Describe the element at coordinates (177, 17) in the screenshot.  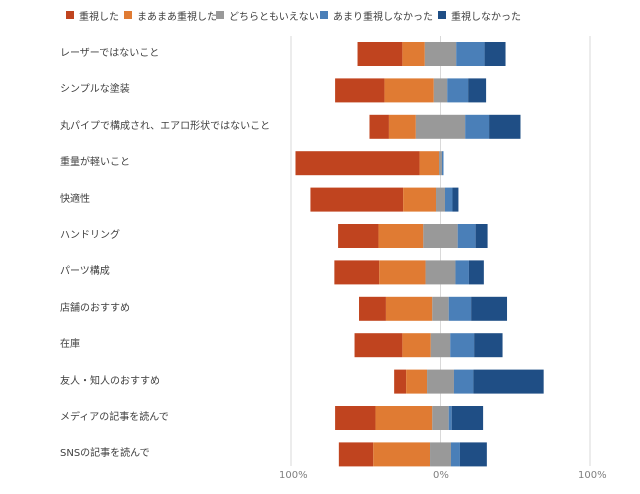
I see `legend-label-1: まあまあ重視した` at that location.